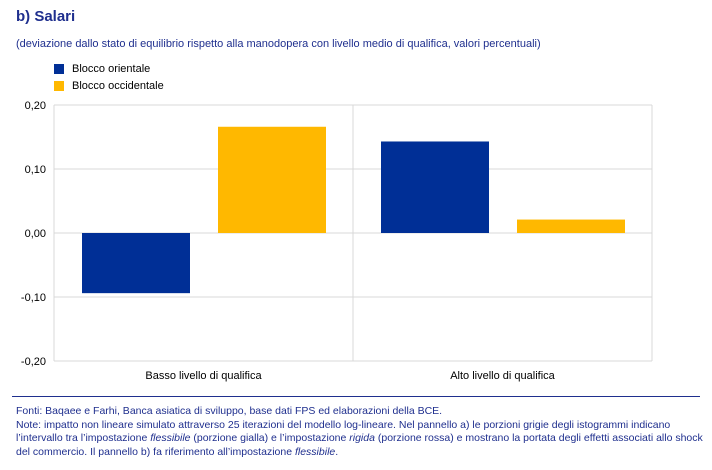 The height and width of the screenshot is (470, 712). I want to click on x-category-label: Alto livello di qualifica, so click(502, 376).